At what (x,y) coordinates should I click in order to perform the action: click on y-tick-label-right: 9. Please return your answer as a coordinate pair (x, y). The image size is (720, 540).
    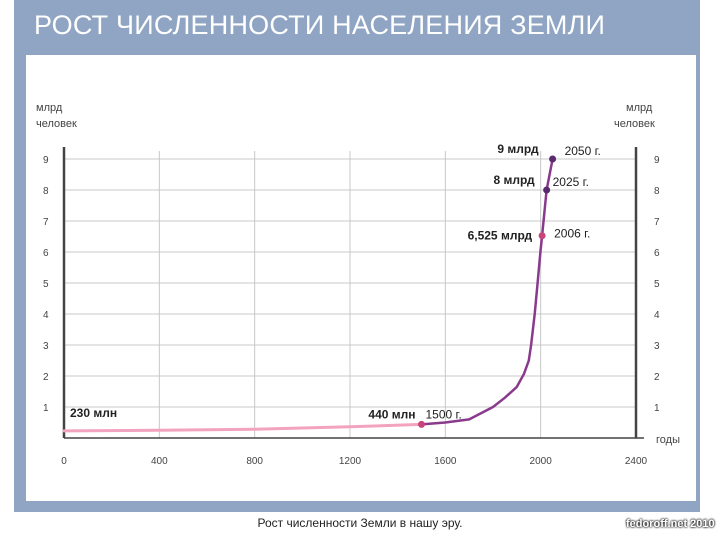
    Looking at the image, I should click on (657, 160).